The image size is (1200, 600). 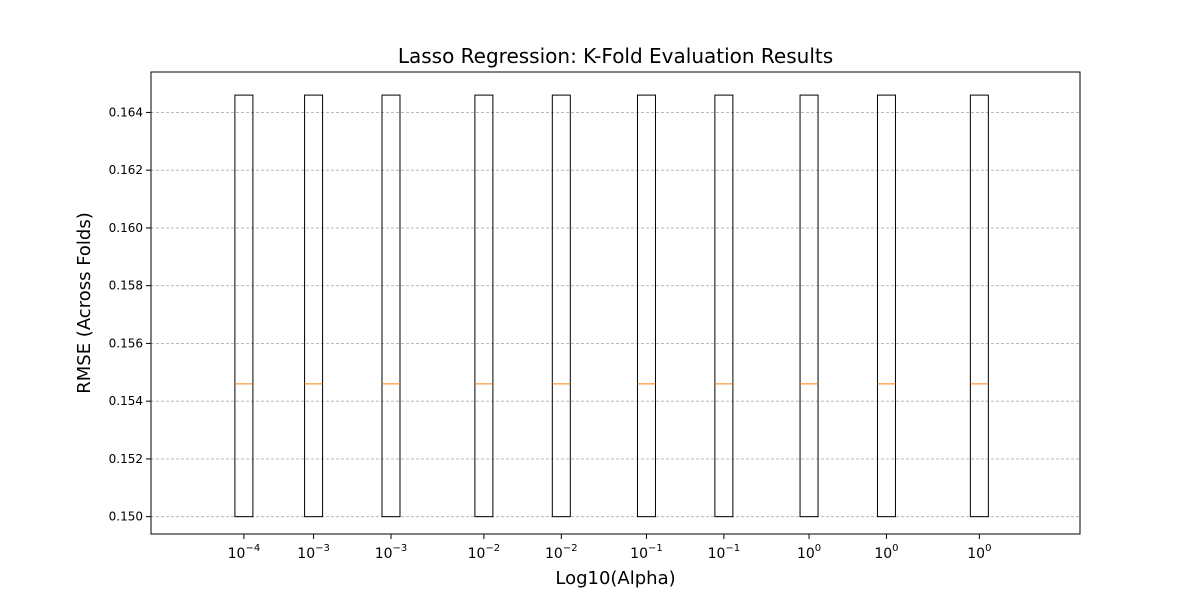 I want to click on y-tick-label: 0.160, so click(x=126, y=228).